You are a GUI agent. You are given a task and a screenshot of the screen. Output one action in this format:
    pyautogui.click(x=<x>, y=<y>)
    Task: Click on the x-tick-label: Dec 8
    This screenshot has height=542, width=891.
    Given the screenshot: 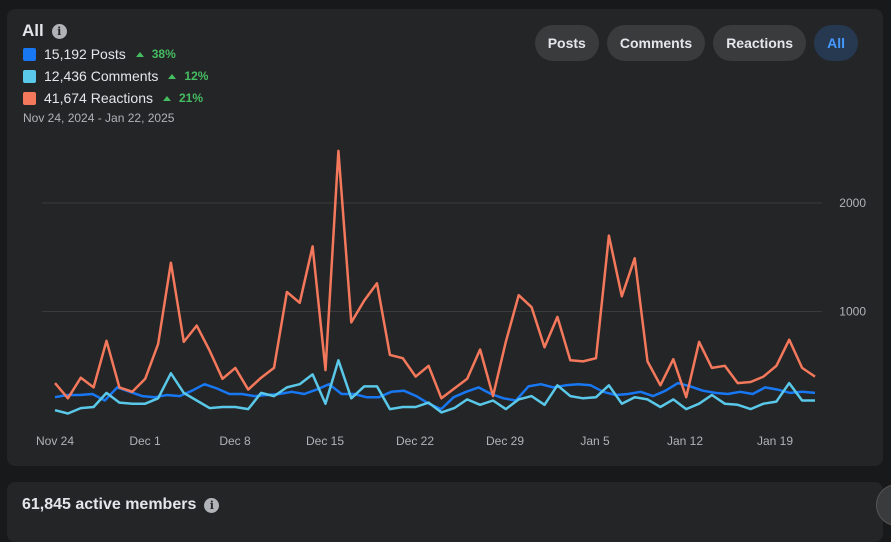 What is the action you would take?
    pyautogui.click(x=235, y=441)
    